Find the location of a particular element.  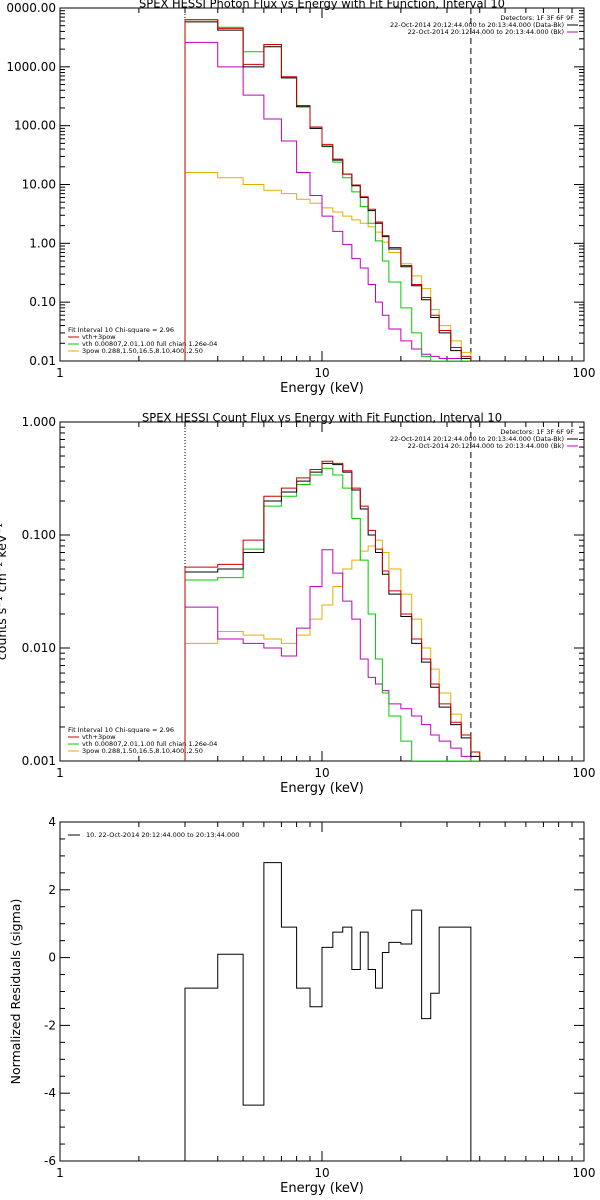

y-tick-label: 10.00 is located at coordinates (39, 185).